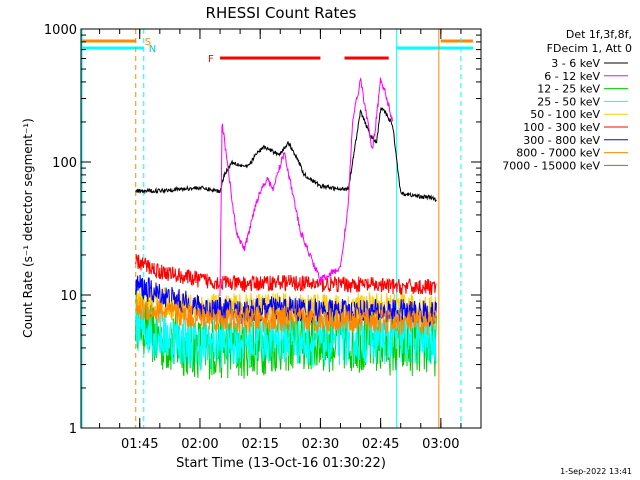  Describe the element at coordinates (211, 59) in the screenshot. I see `annotation-f: F` at that location.